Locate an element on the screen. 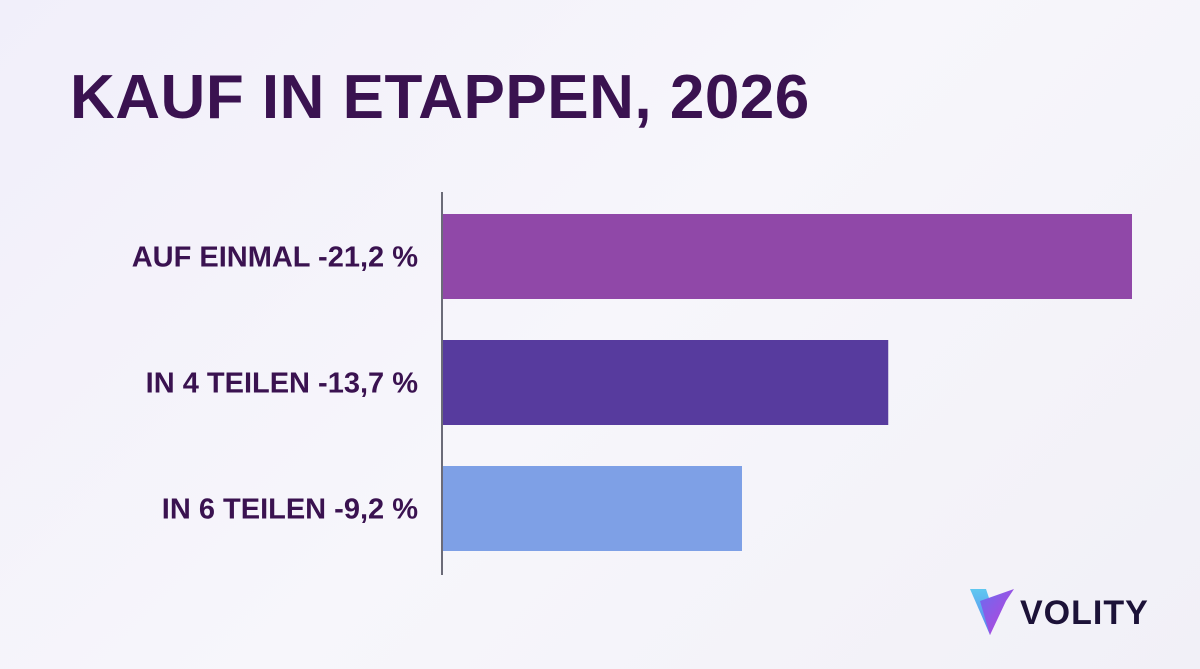 The width and height of the screenshot is (1200, 669). chart-title: KAUF IN ETAPPEN, 2026 is located at coordinates (440, 97).